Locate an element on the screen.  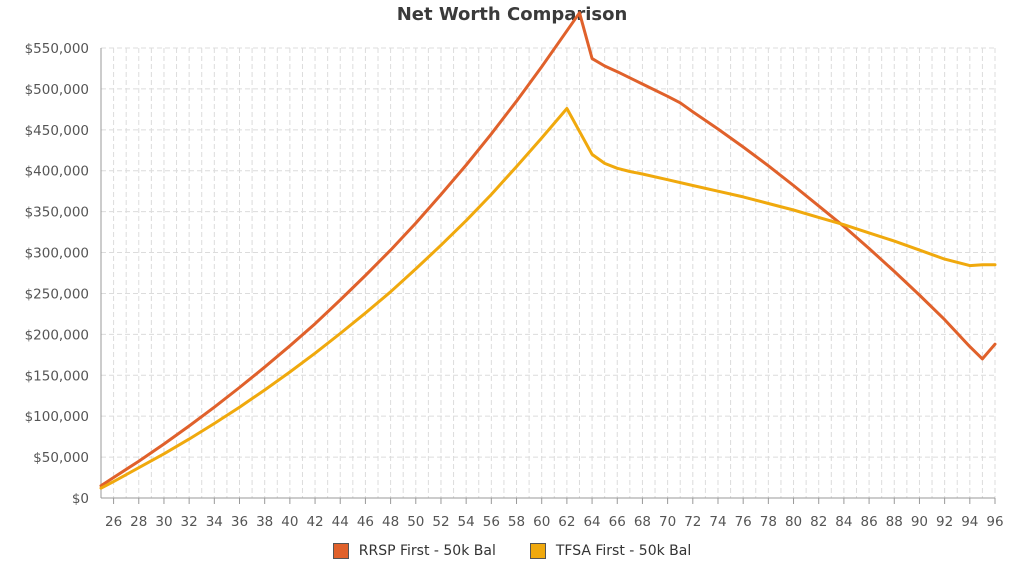
x-tick-label: 80 is located at coordinates (793, 522).